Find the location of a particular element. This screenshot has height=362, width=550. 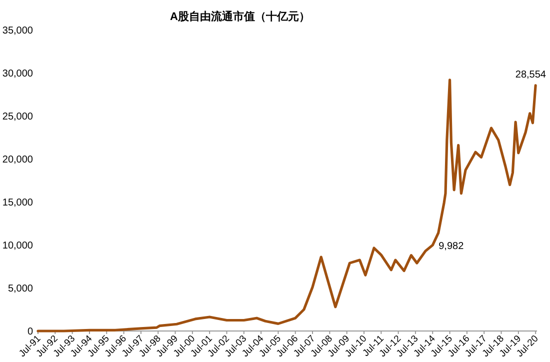

annotation: 9,982 is located at coordinates (451, 246).